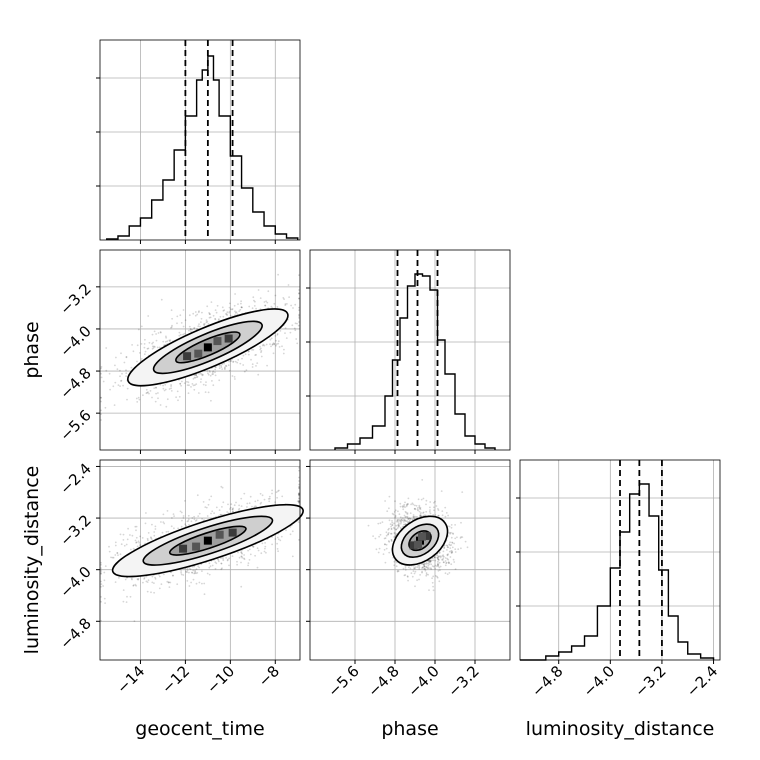 The image size is (760, 760). I want to click on y-axis-label-phase: phase, so click(32, 349).